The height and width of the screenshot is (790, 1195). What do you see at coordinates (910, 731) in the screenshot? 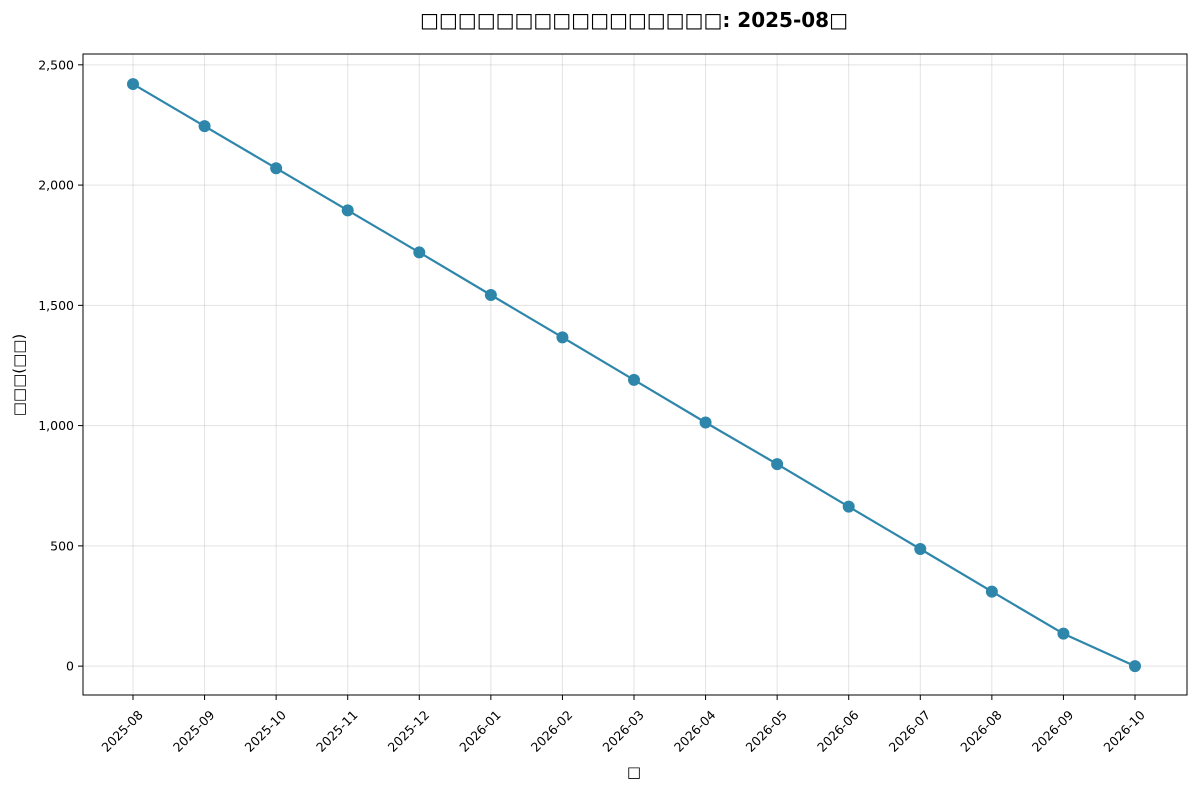
I see `x-tick-label: 2026-07` at bounding box center [910, 731].